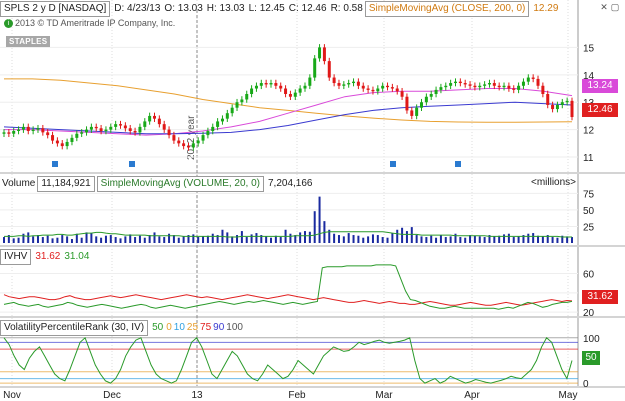 The height and width of the screenshot is (401, 625). What do you see at coordinates (589, 131) in the screenshot?
I see `price-tick-label: 12` at bounding box center [589, 131].